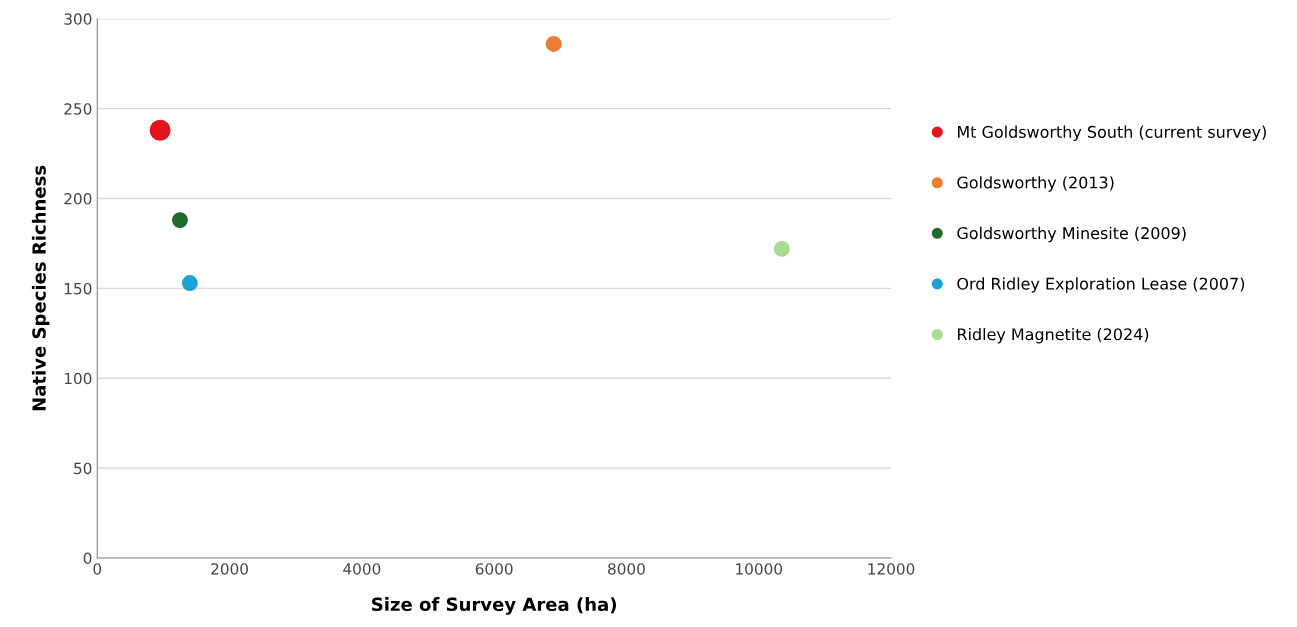 Image resolution: width=1297 pixels, height=627 pixels. Describe the element at coordinates (362, 569) in the screenshot. I see `x-tick-label: 4000` at that location.